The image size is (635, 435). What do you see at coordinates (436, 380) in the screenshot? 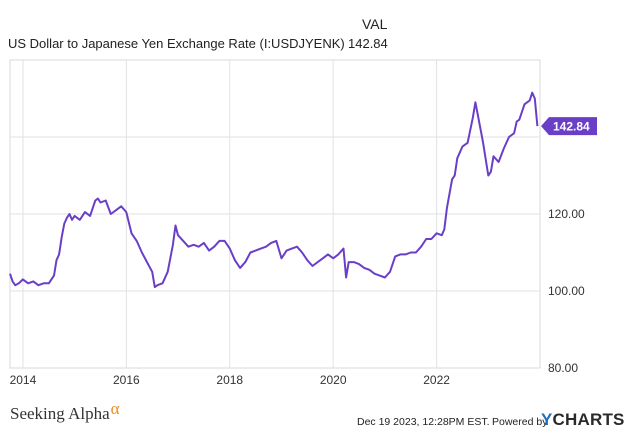
I see `x-tick-label: 2022` at bounding box center [436, 380].